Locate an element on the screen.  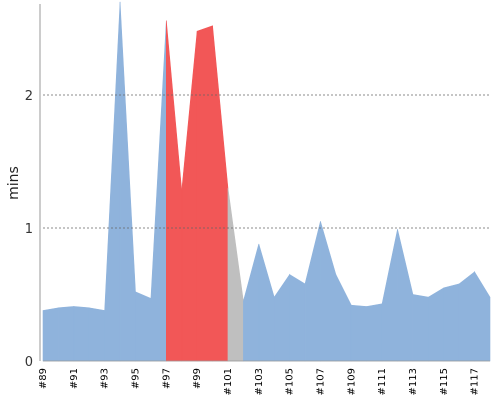
x-tick-label: #99 is located at coordinates (197, 378).